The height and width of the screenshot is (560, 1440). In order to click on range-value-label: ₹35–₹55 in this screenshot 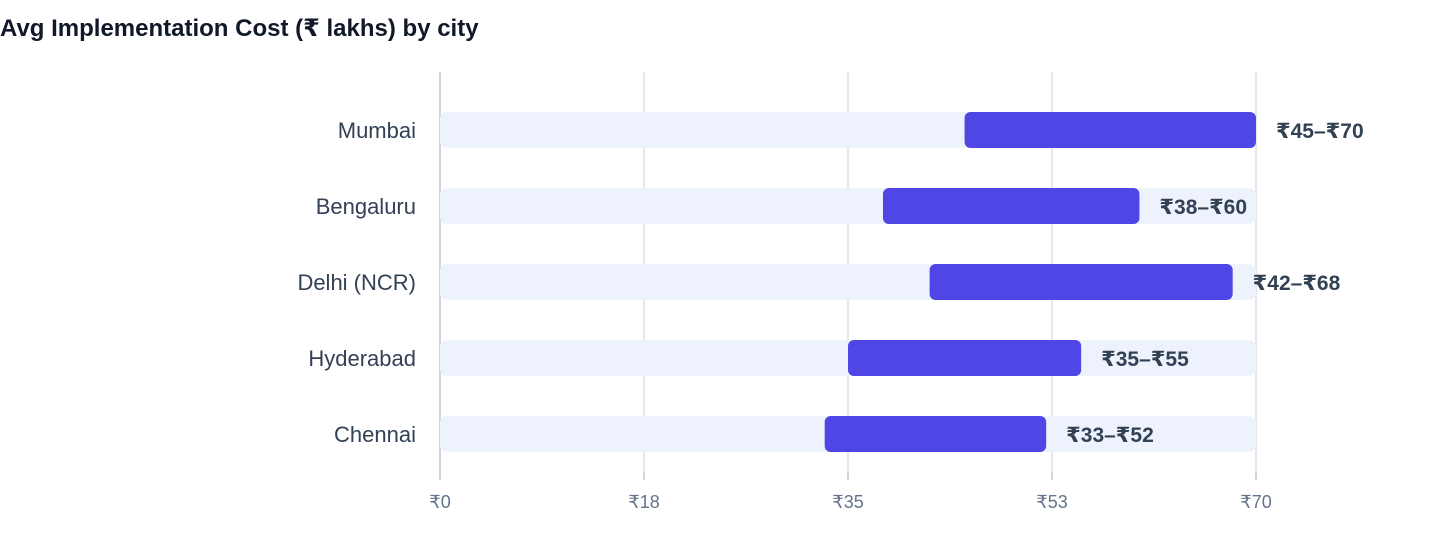, I will do `click(1145, 359)`.